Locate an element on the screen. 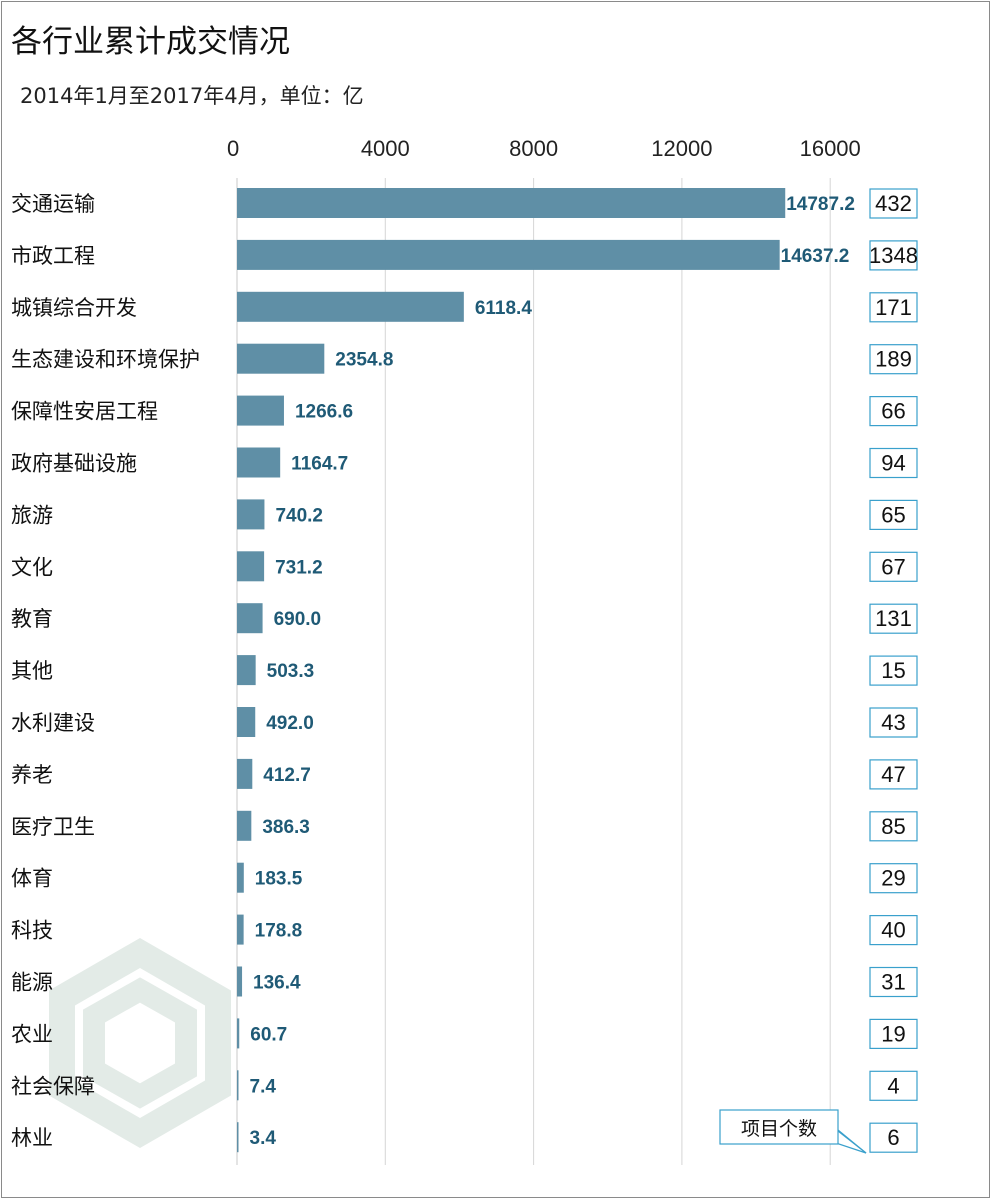  value-label: 6118.4 is located at coordinates (503, 308).